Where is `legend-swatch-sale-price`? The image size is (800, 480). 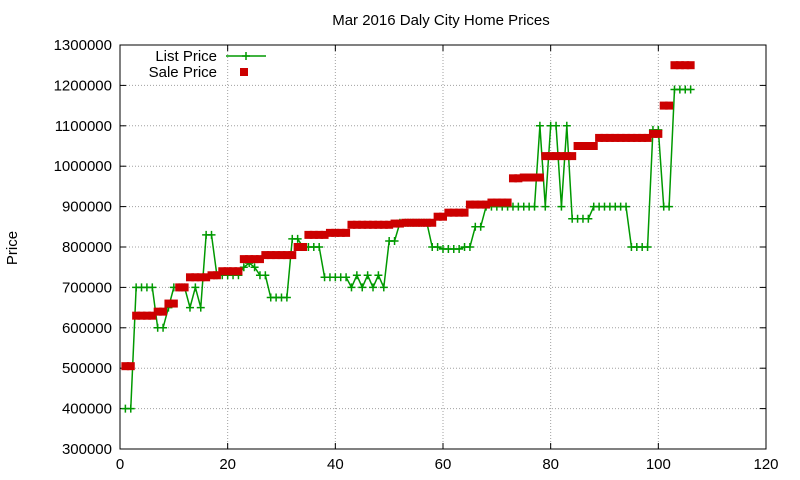
legend-swatch-sale-price is located at coordinates (244, 72).